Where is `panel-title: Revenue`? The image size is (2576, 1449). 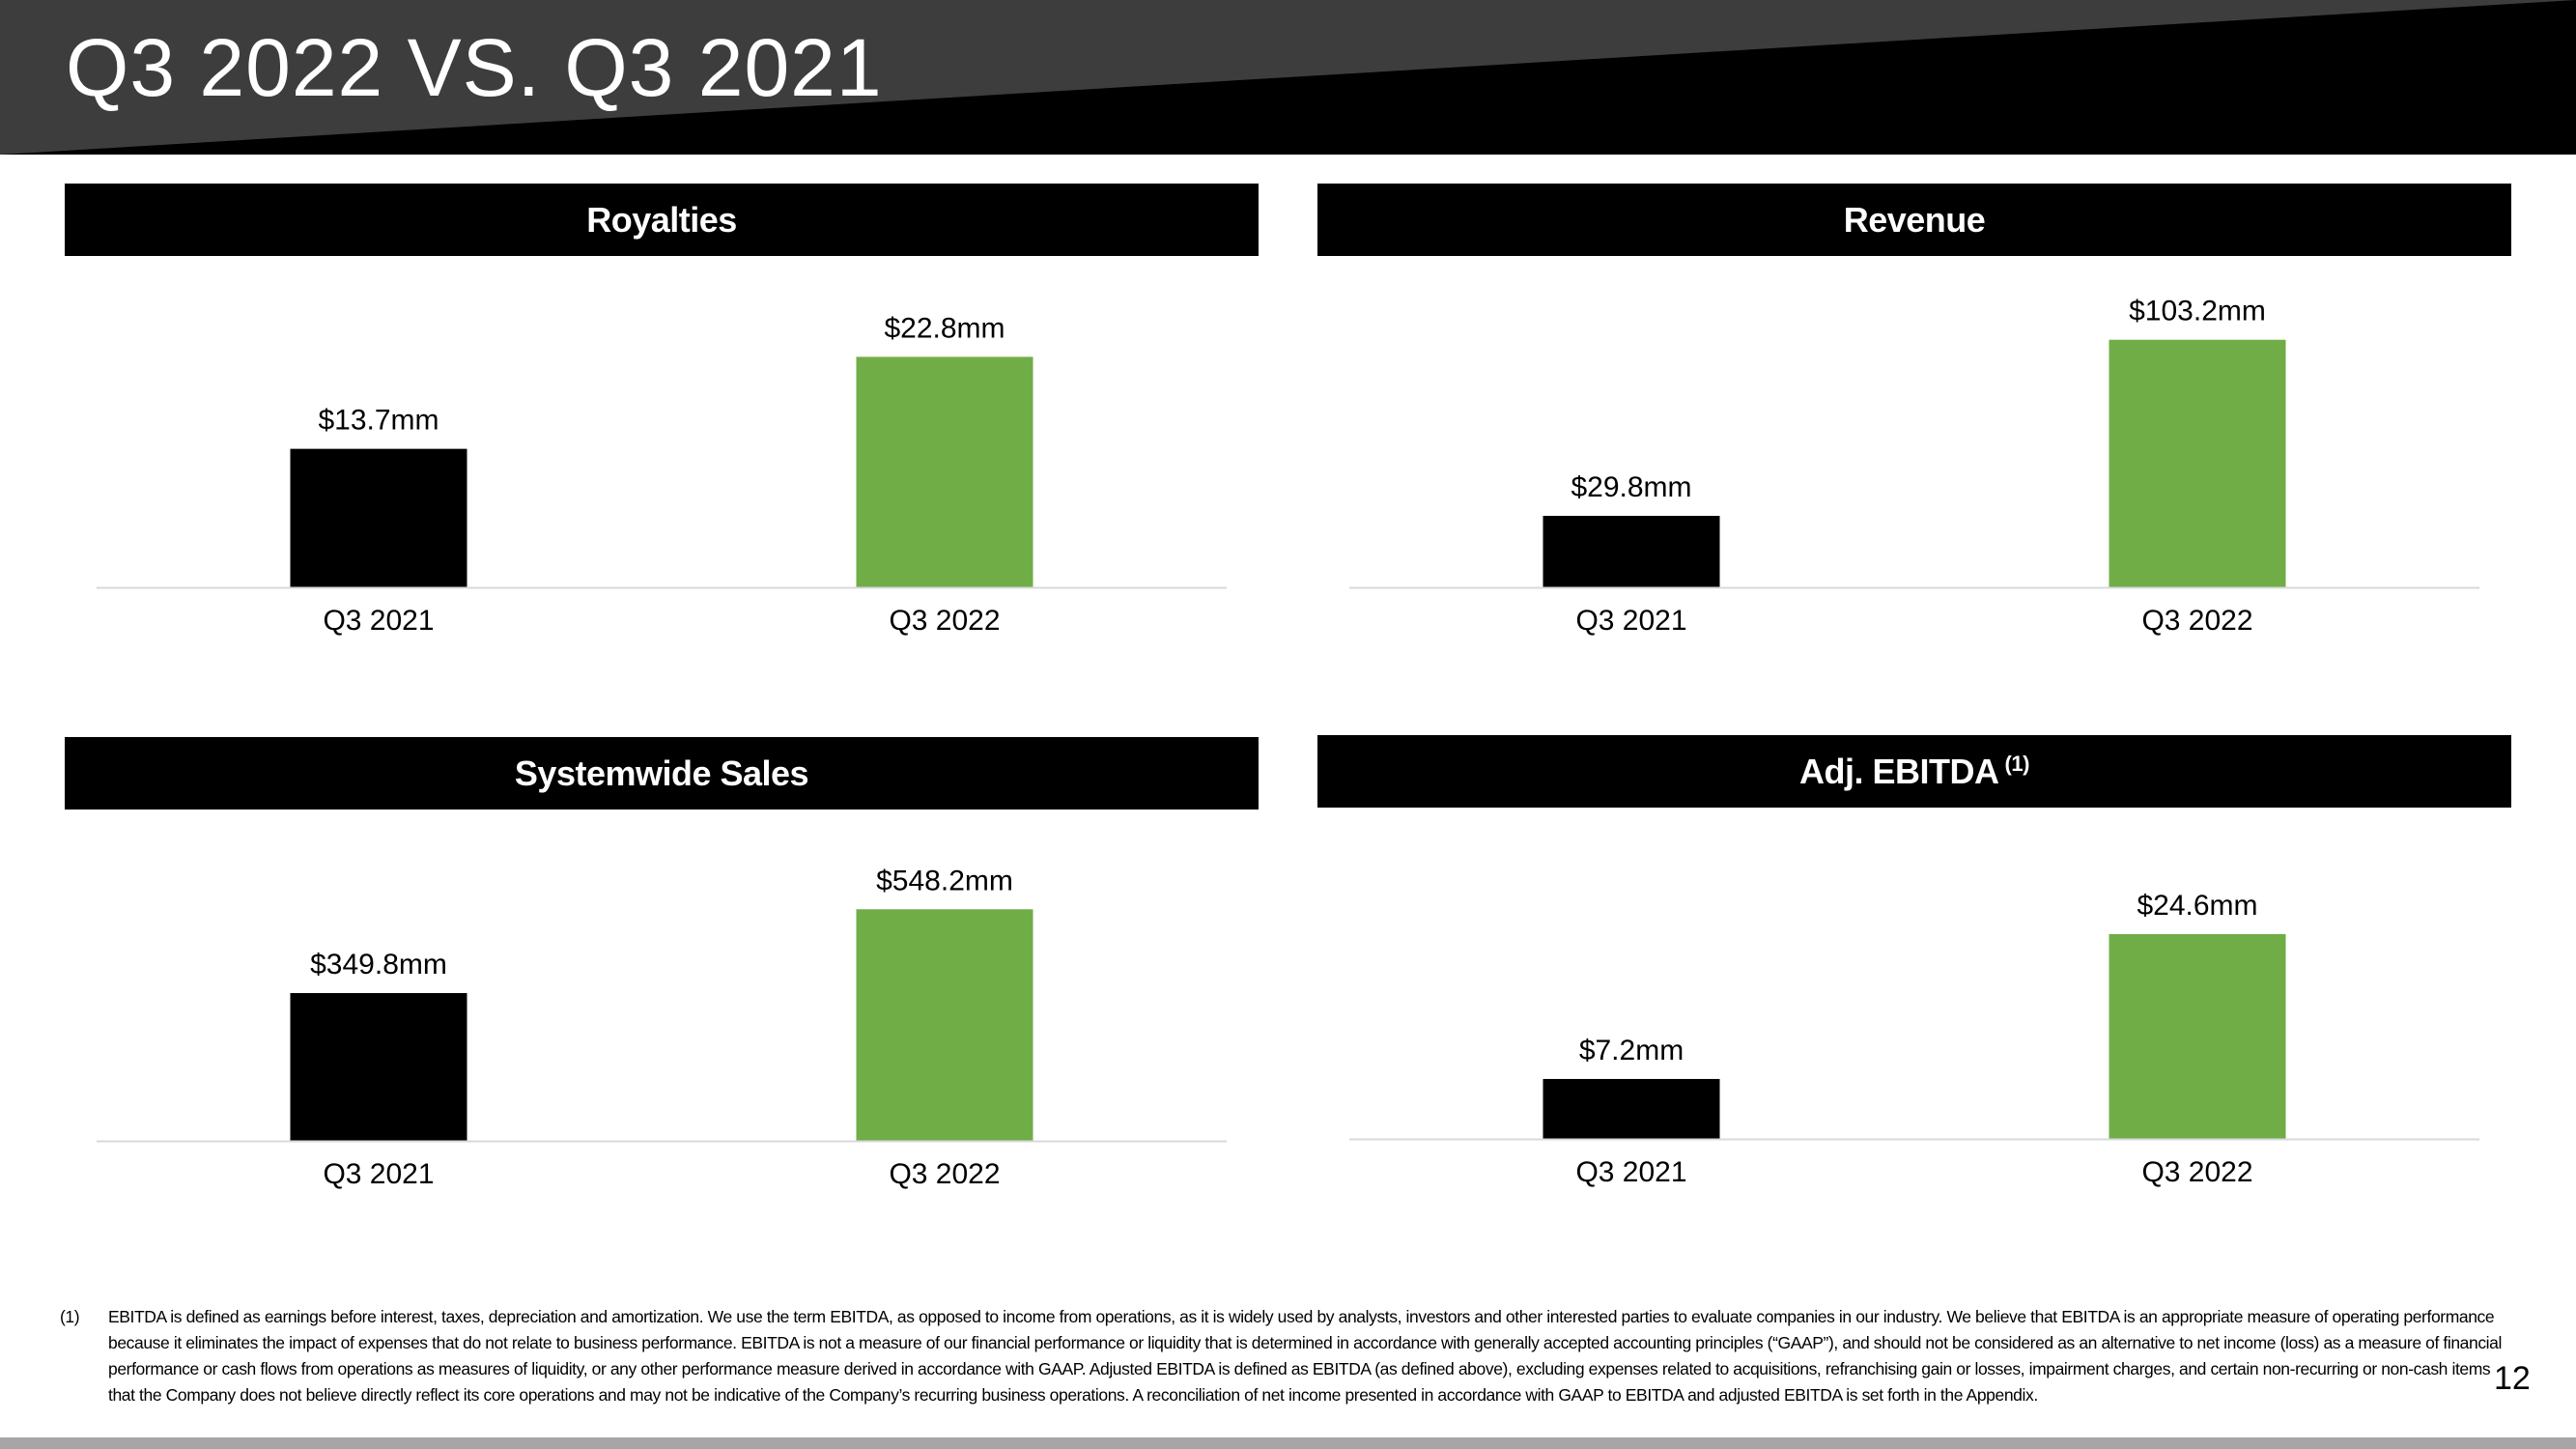 panel-title: Revenue is located at coordinates (1914, 220).